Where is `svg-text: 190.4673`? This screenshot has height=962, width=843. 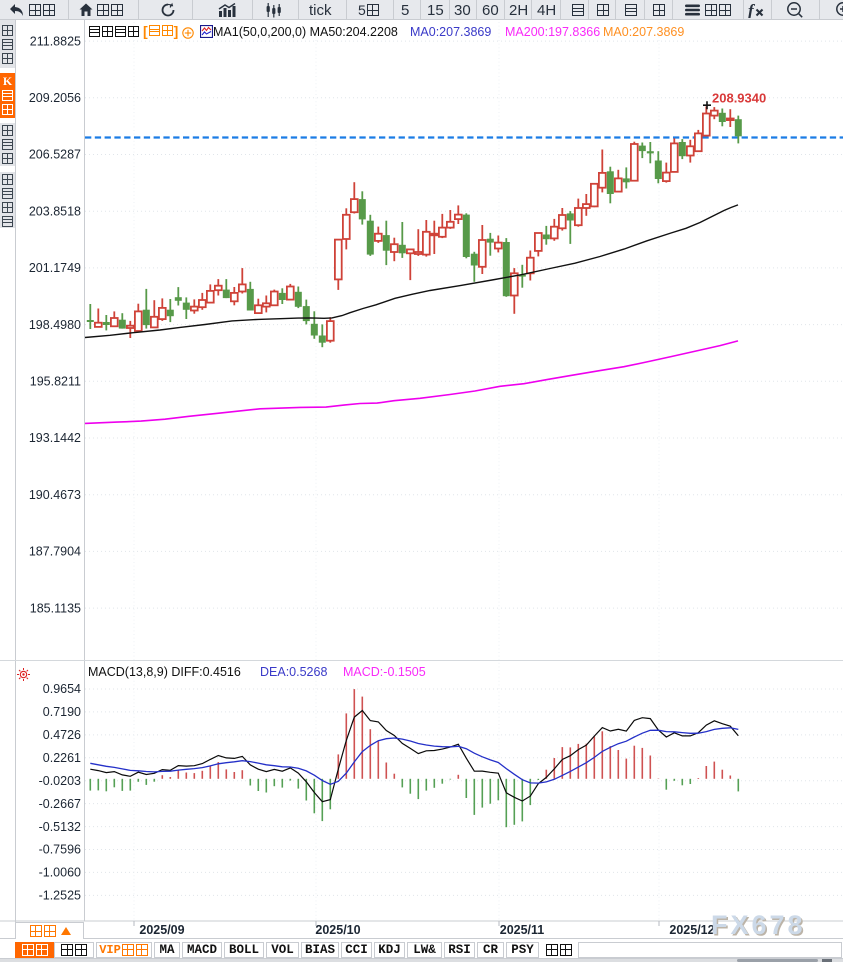
svg-text: 190.4673 is located at coordinates (55, 495).